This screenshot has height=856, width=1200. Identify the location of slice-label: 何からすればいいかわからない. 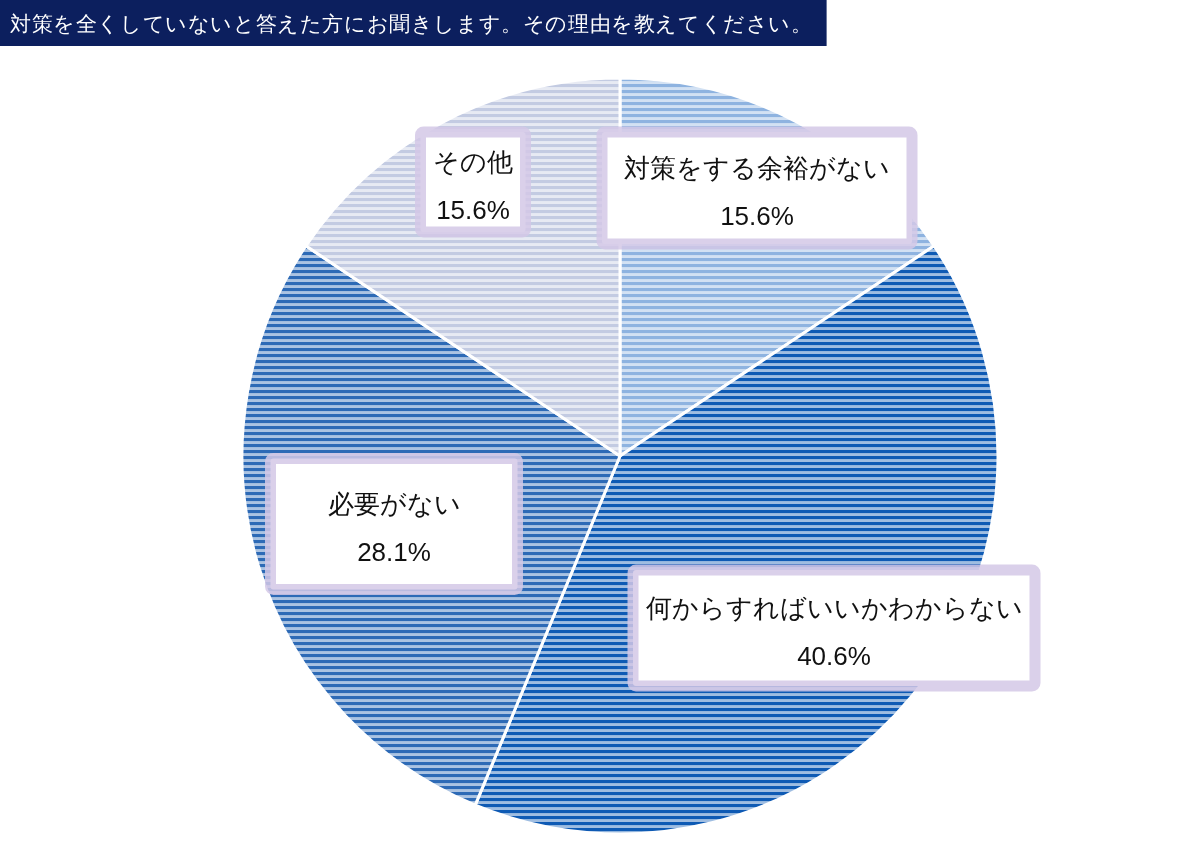
(834, 608).